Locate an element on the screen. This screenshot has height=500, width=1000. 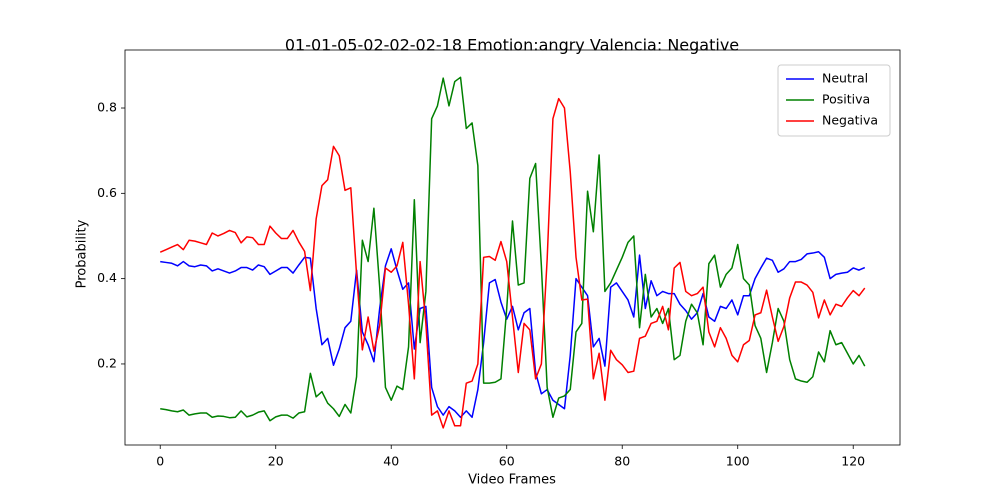
legend-label: Positiva is located at coordinates (846, 99).